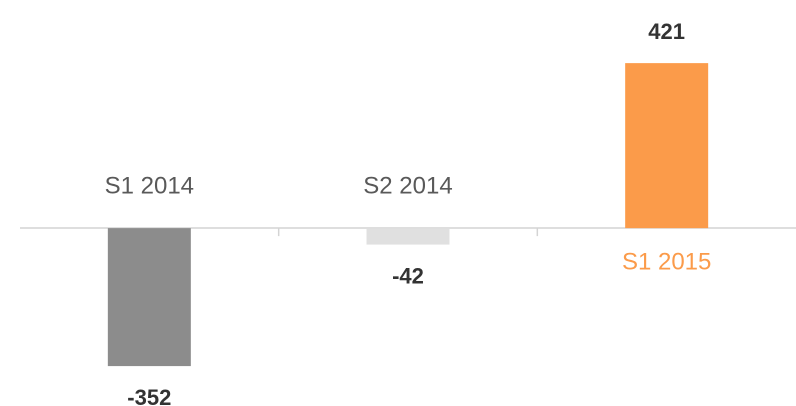 This screenshot has width=796, height=406. Describe the element at coordinates (149, 185) in the screenshot. I see `x-tick-label: S1 2014` at that location.